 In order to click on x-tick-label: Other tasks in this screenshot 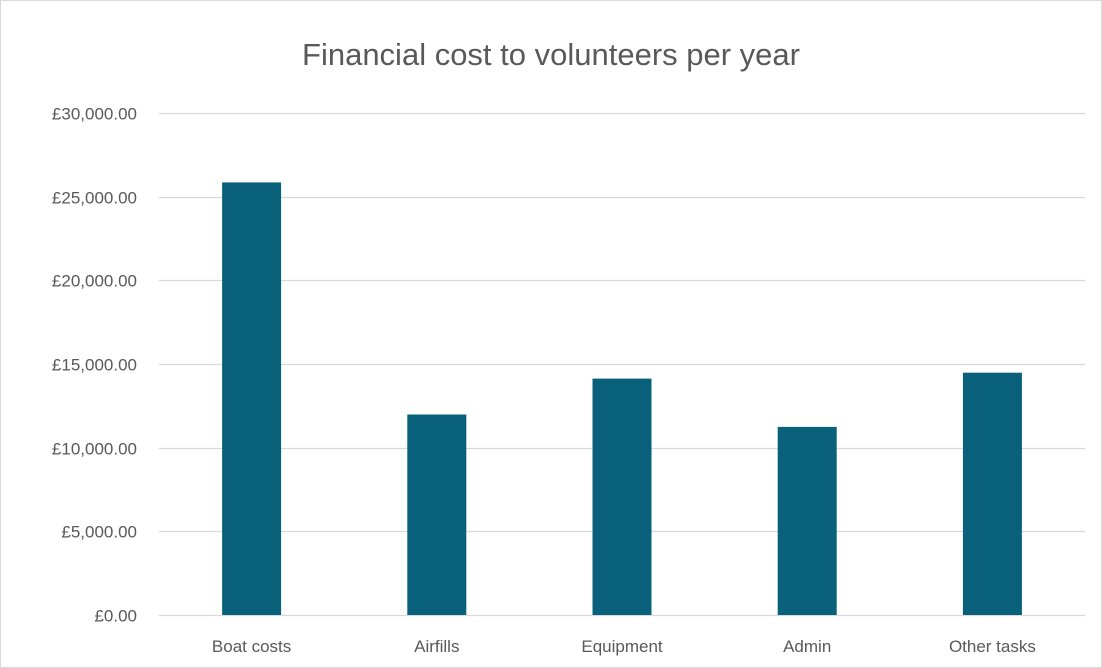, I will do `click(992, 646)`.